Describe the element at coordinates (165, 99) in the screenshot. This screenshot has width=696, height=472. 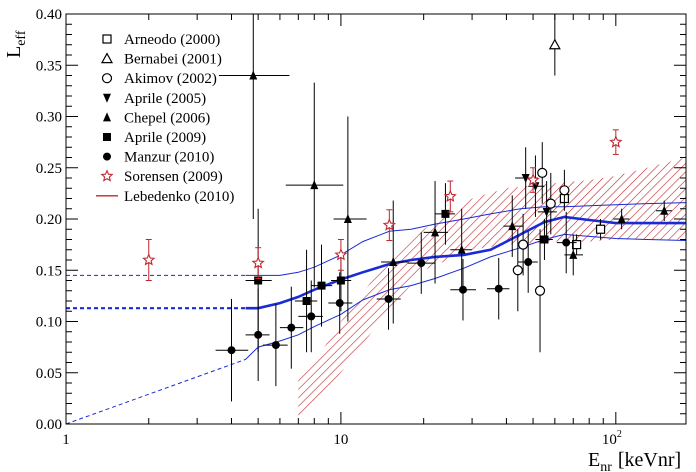
I see `legend-label-aprile: Aprile (2005)` at that location.